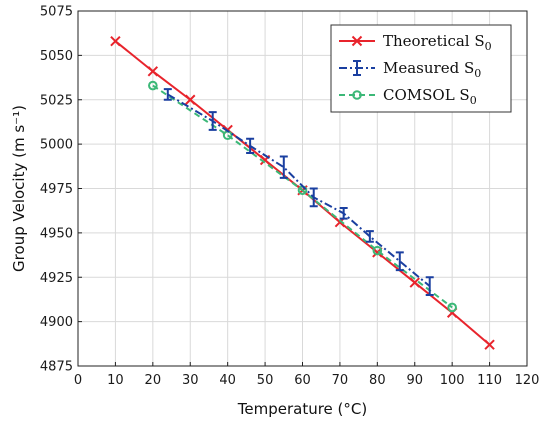 Image resolution: width=550 pixels, height=427 pixels. Describe the element at coordinates (190, 380) in the screenshot. I see `x-tick-label: 30` at that location.